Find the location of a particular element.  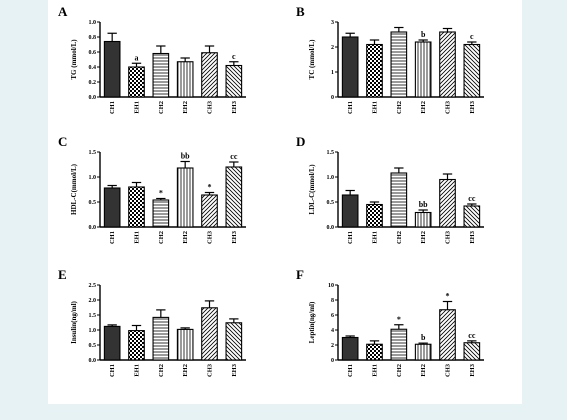

panel-b: B TC (mmol/L) 0 1 2 3 CH1 EH1 CH2 b EH2 CH3 c EH3 is located at coordinates (390, 59).